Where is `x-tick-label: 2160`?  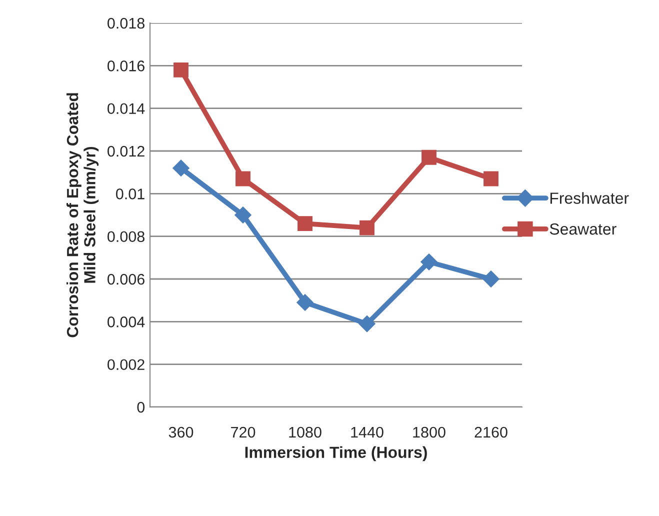
x-tick-label: 2160 is located at coordinates (491, 432).